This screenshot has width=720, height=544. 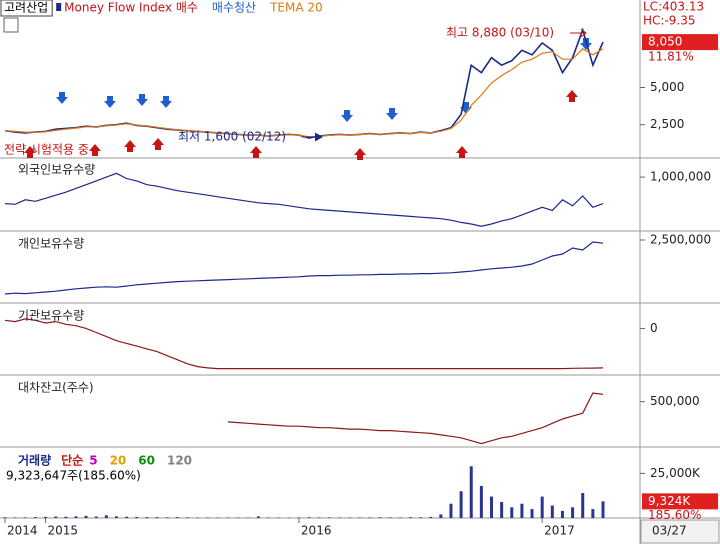 What do you see at coordinates (674, 515) in the screenshot?
I see `volume-ratio: 185.60%` at bounding box center [674, 515].